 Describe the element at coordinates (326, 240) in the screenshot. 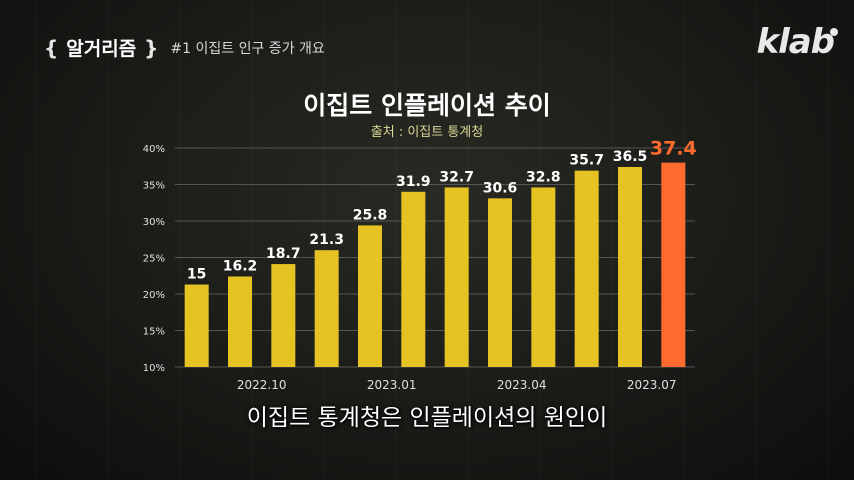

I see `data-label: 21.3` at that location.